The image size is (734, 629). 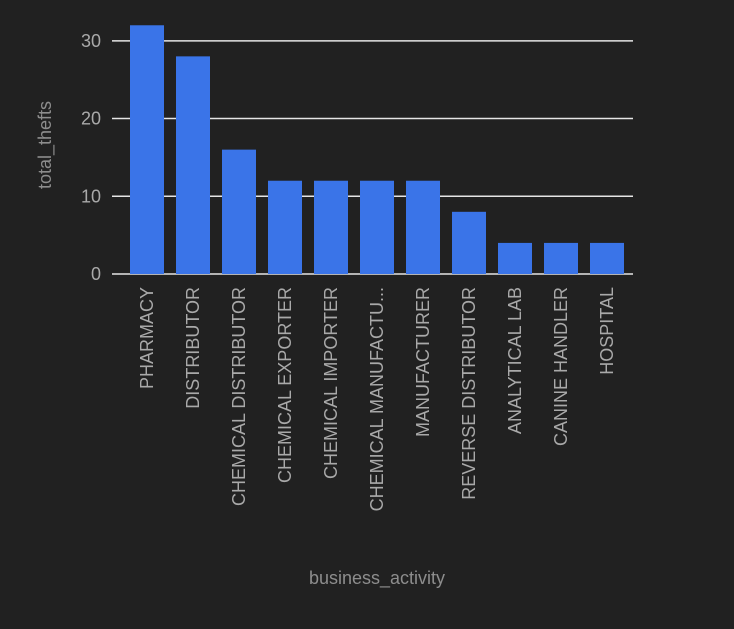 What do you see at coordinates (515, 258) in the screenshot?
I see `bar-analytical-lab` at bounding box center [515, 258].